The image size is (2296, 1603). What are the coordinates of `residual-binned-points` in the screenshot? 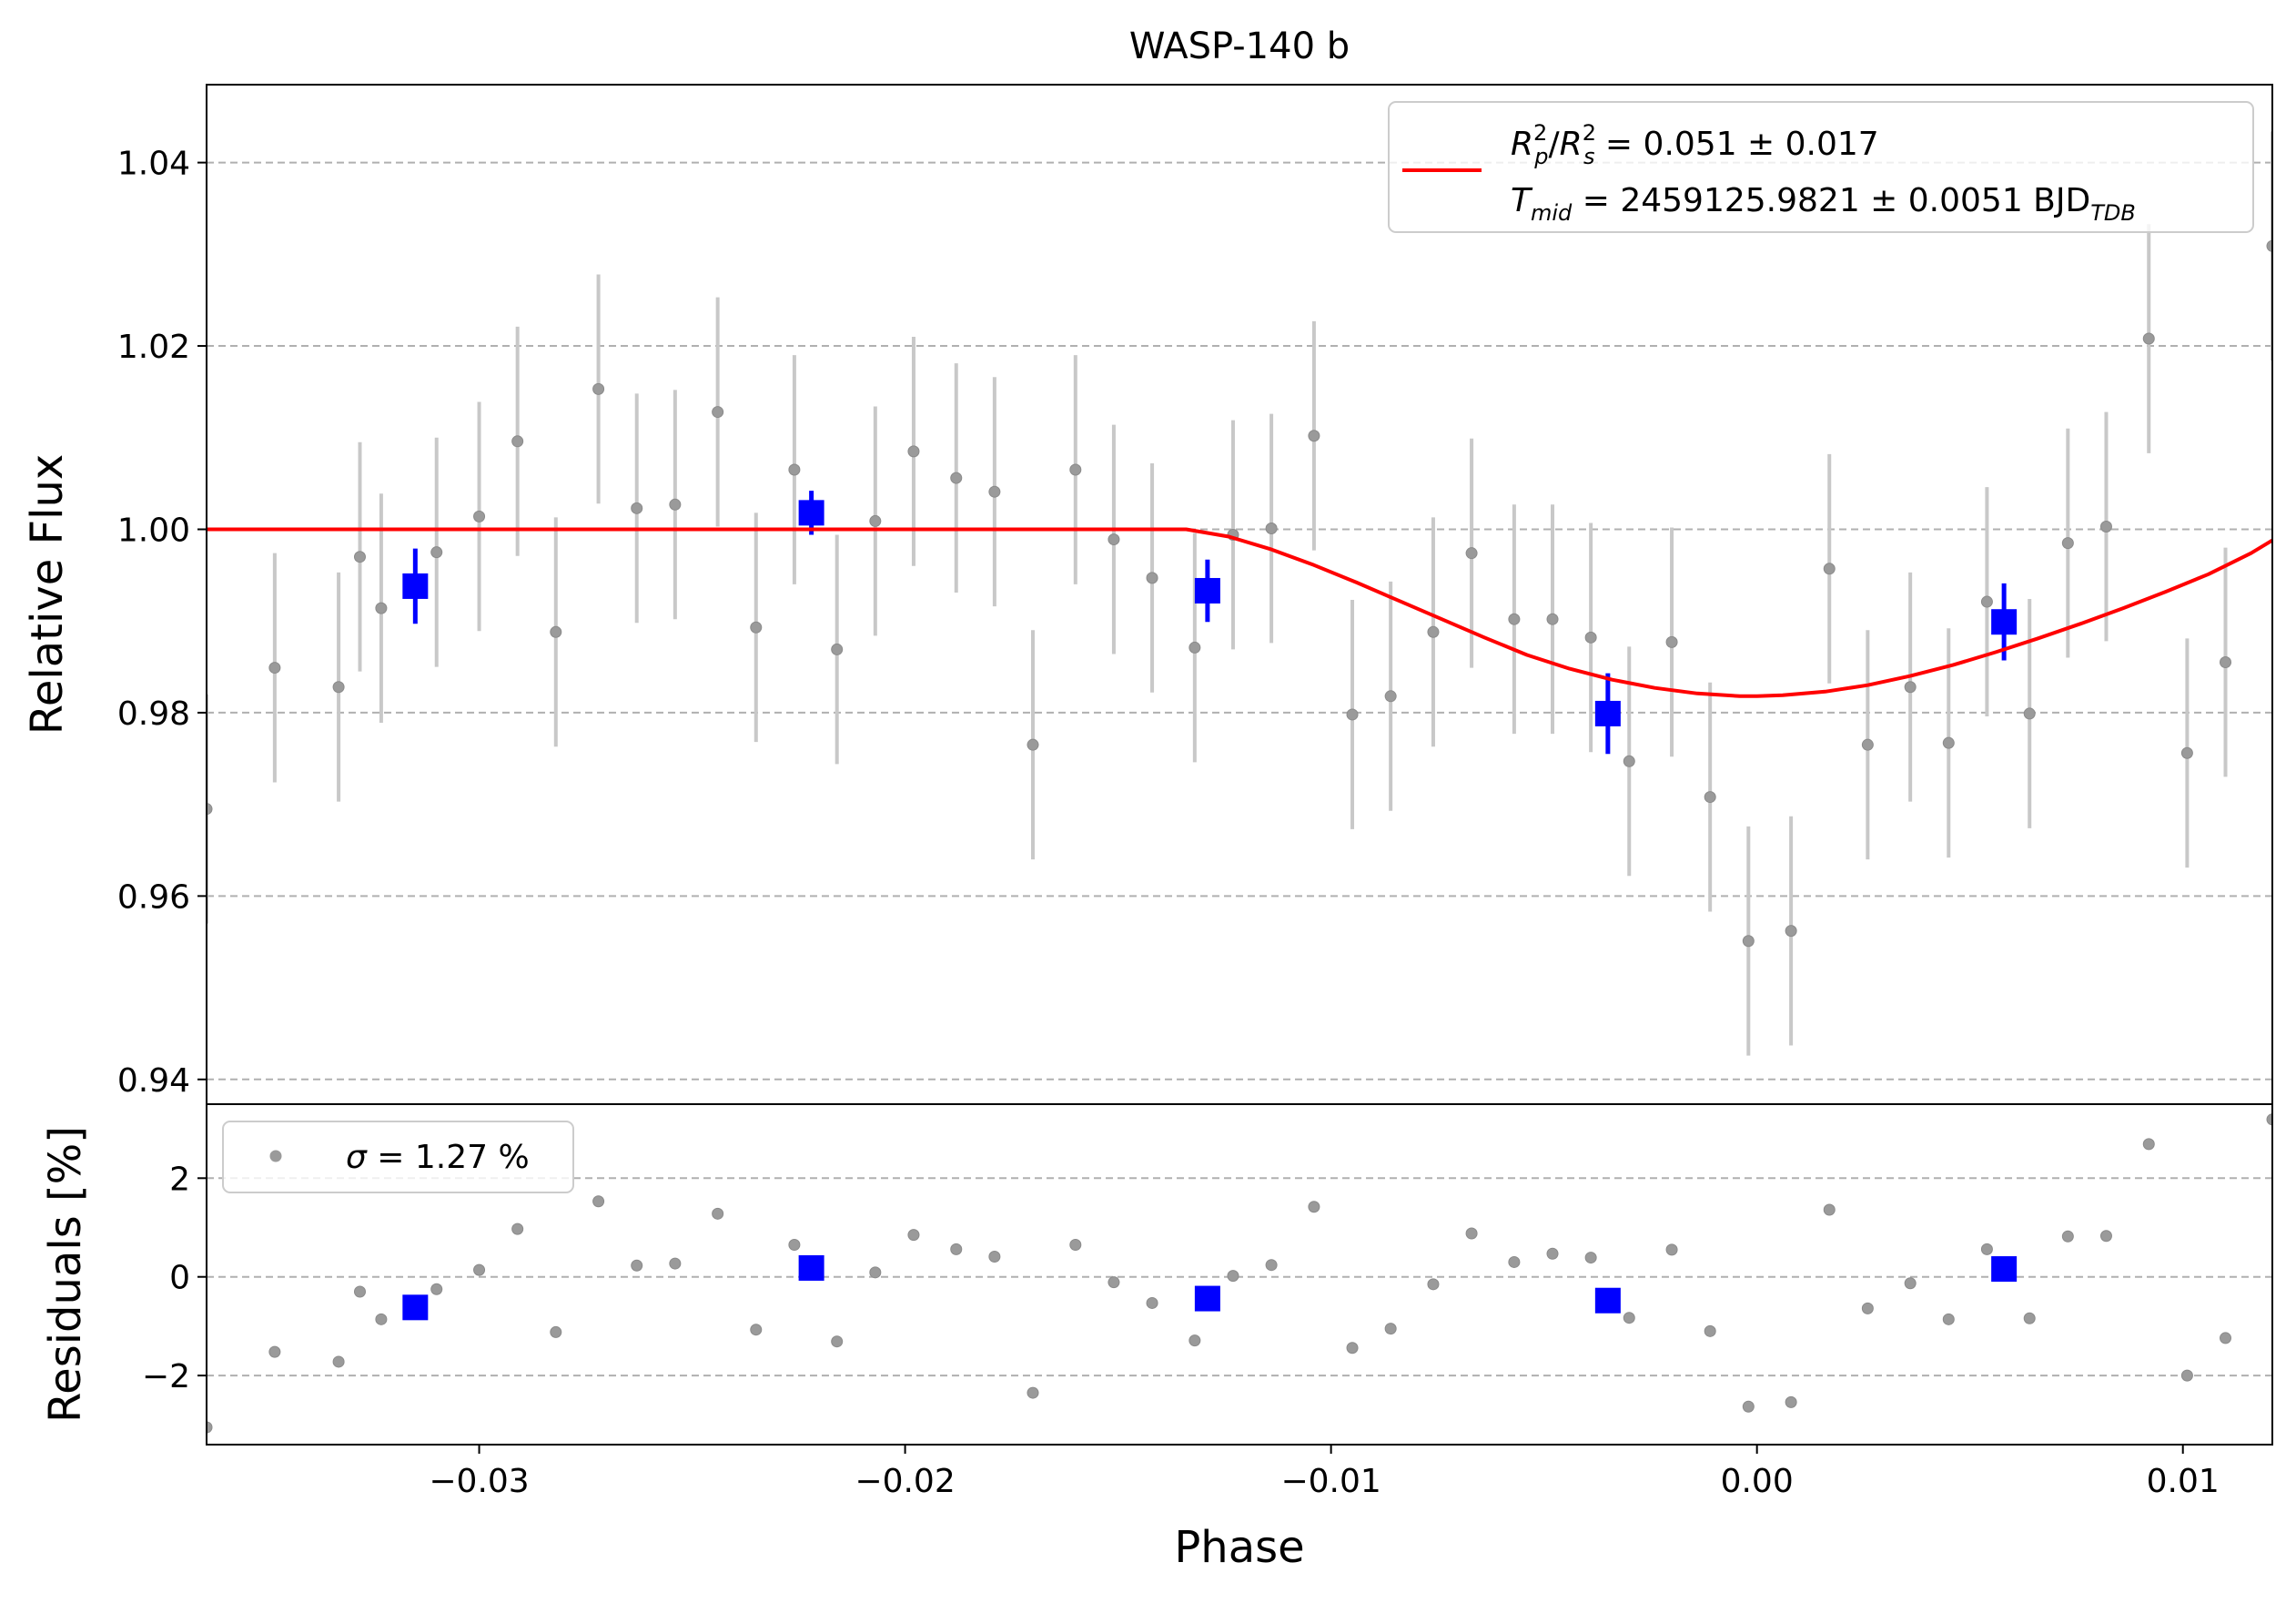 It's located at (1210, 1287).